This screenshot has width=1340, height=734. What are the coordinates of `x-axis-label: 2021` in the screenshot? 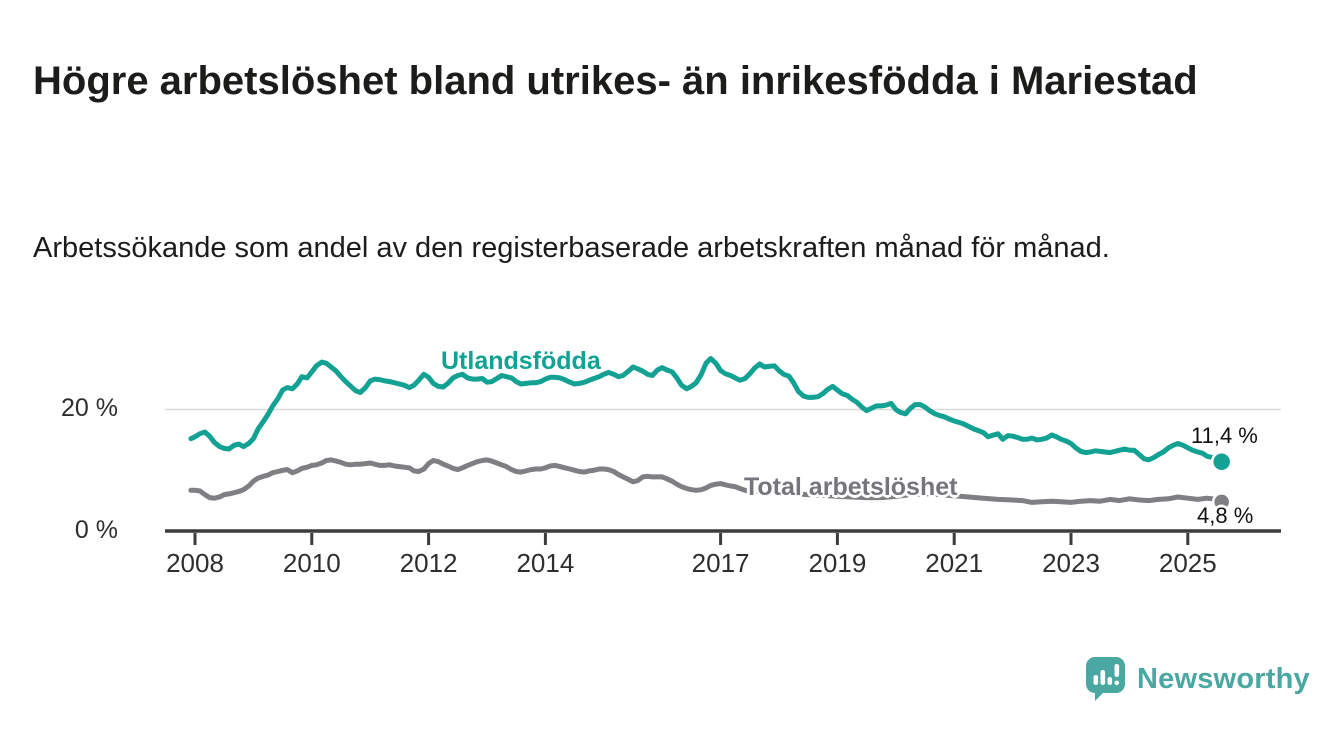 It's located at (954, 563).